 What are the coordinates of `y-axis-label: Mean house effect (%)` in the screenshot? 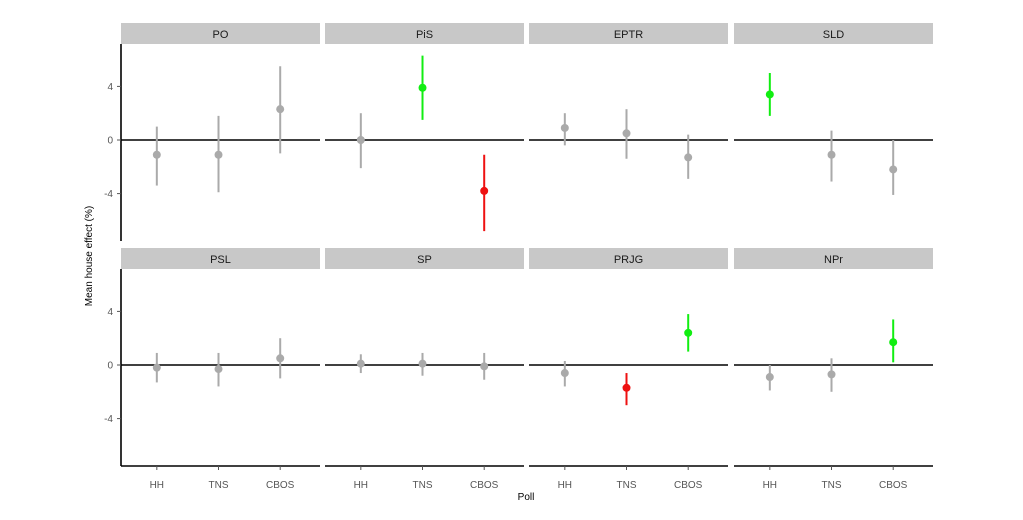 It's located at (89, 256).